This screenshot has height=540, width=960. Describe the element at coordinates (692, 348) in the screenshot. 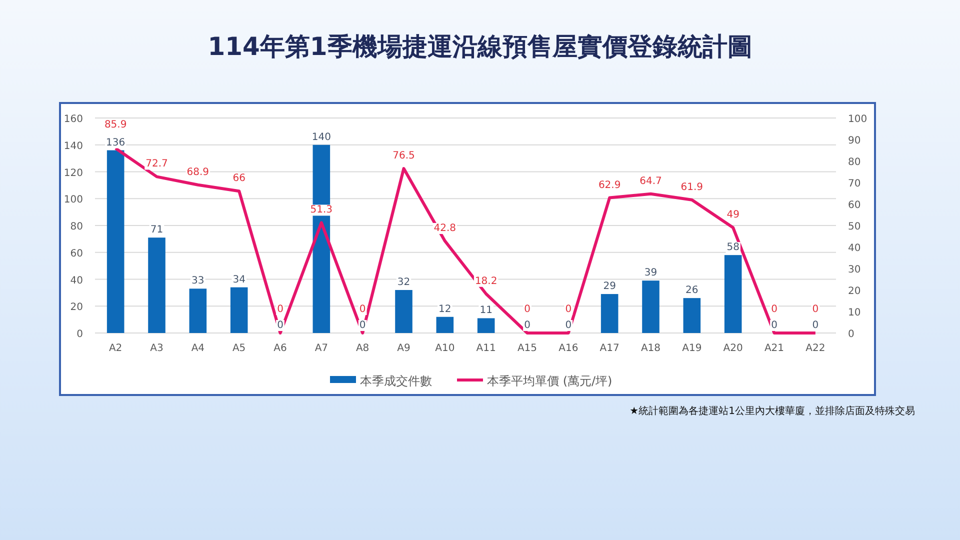

I see `x-tick-label: A19` at that location.